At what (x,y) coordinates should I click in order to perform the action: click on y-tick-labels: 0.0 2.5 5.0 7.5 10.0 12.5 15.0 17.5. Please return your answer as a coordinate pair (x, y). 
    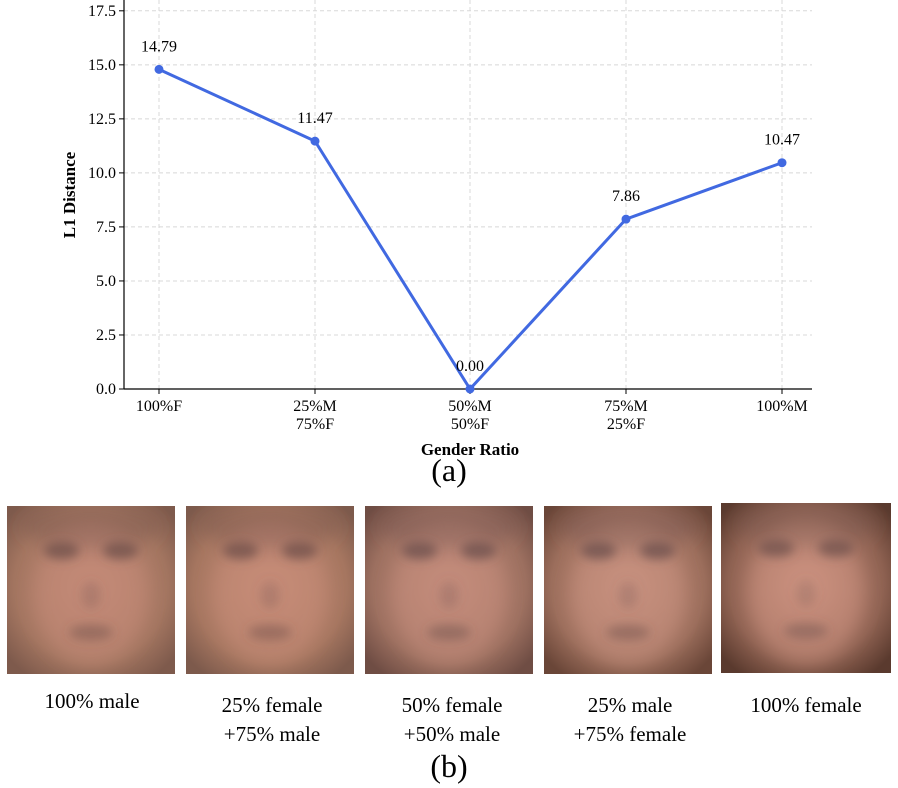
    Looking at the image, I should click on (102, 200).